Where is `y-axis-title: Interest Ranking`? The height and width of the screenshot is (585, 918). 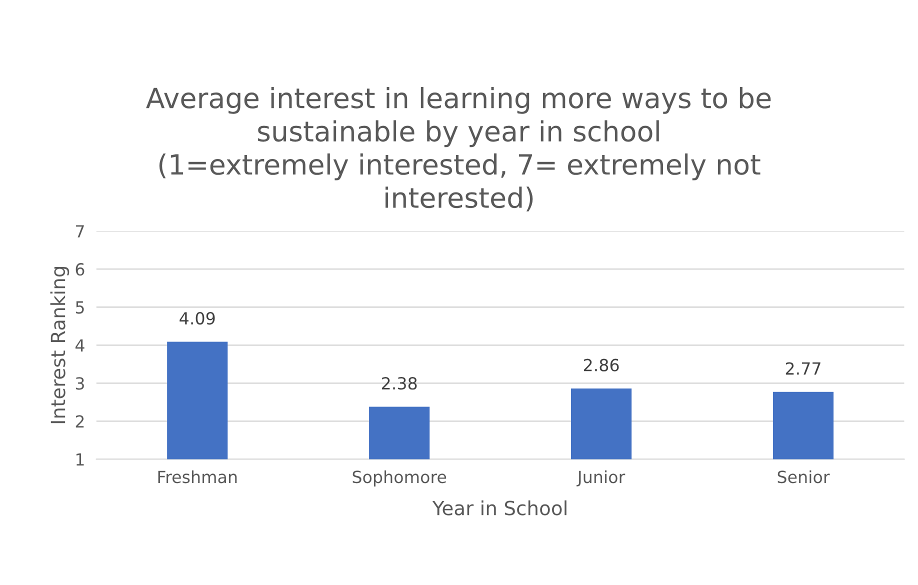
y-axis-title: Interest Ranking is located at coordinates (60, 345).